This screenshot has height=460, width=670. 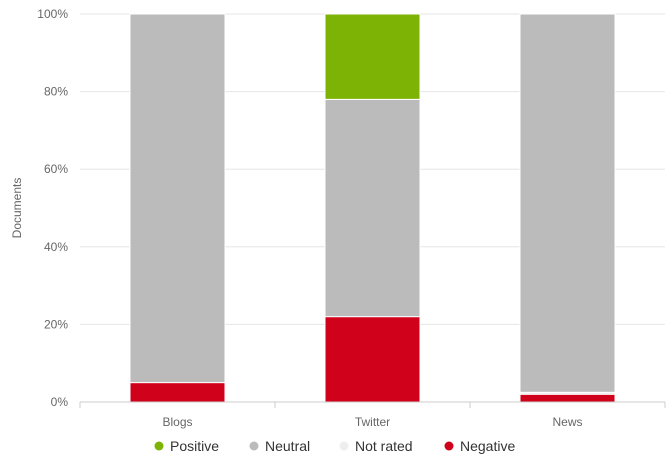 I want to click on x-tick-label: Blogs, so click(x=177, y=422).